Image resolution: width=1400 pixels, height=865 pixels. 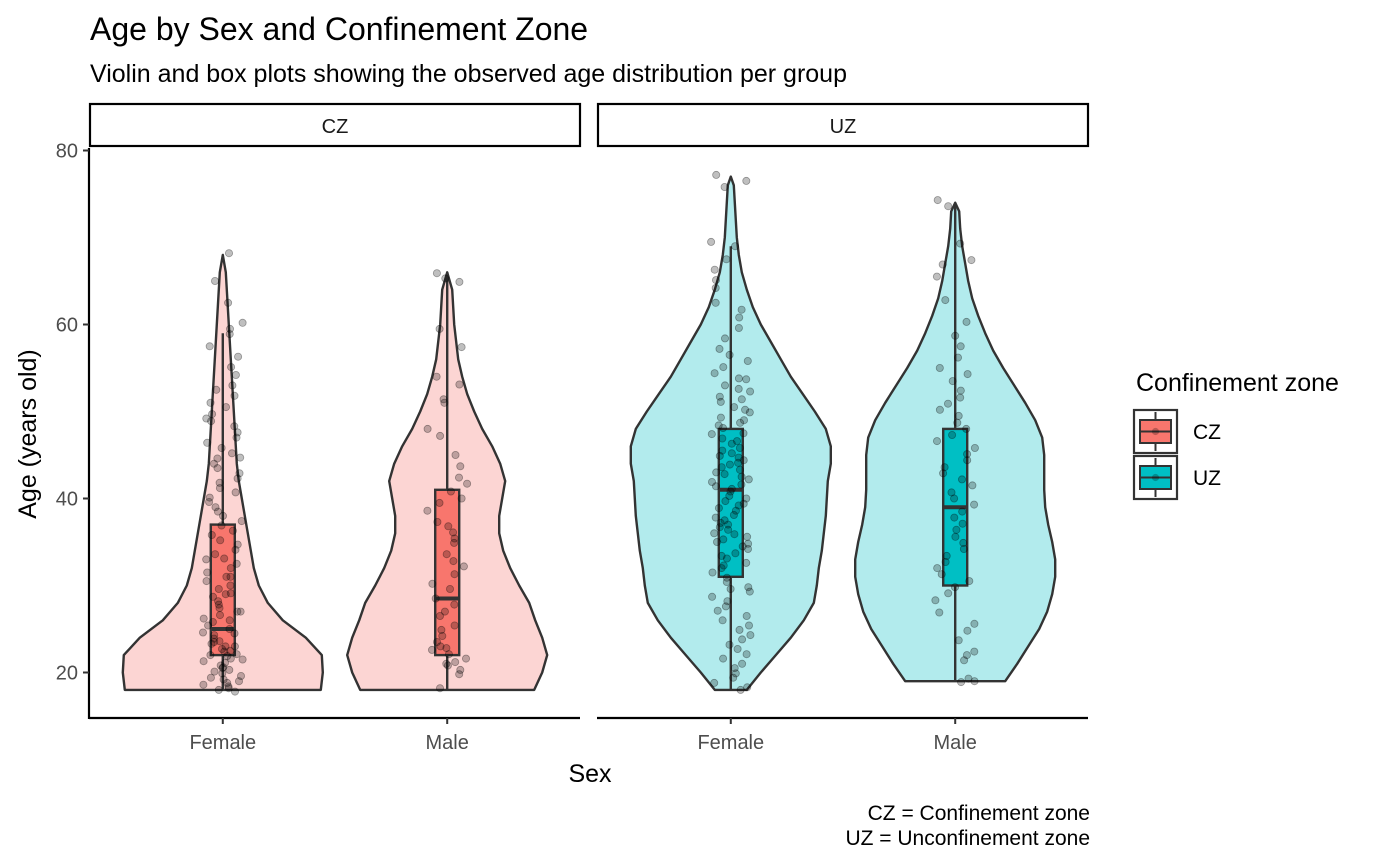 I want to click on x-tick-label: Female, so click(x=730, y=743).